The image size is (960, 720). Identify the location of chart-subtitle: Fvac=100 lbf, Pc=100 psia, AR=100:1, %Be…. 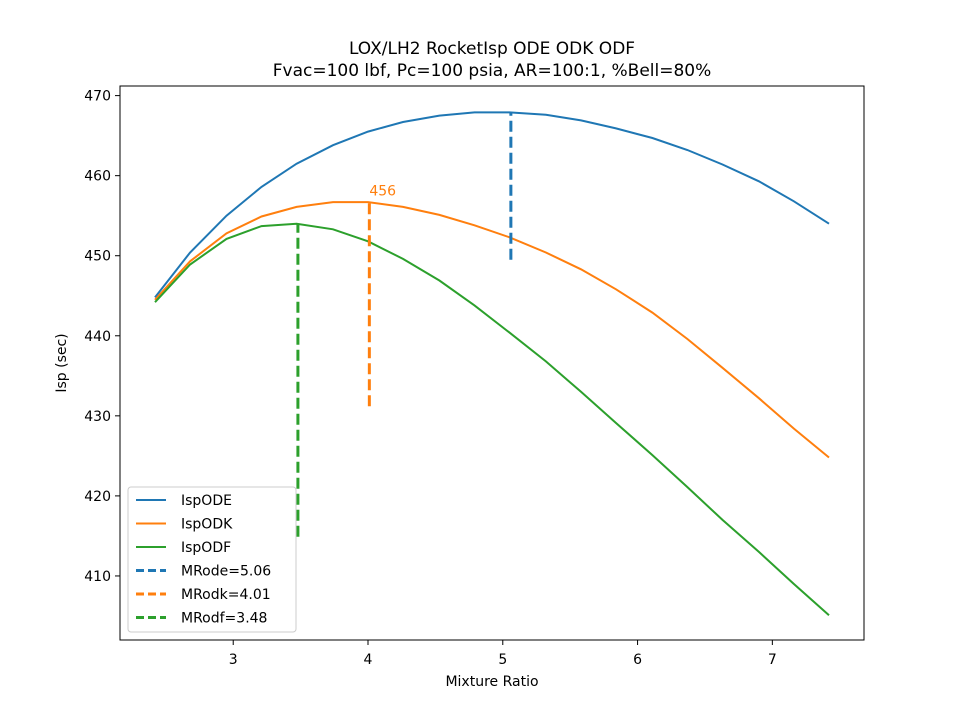
(492, 71).